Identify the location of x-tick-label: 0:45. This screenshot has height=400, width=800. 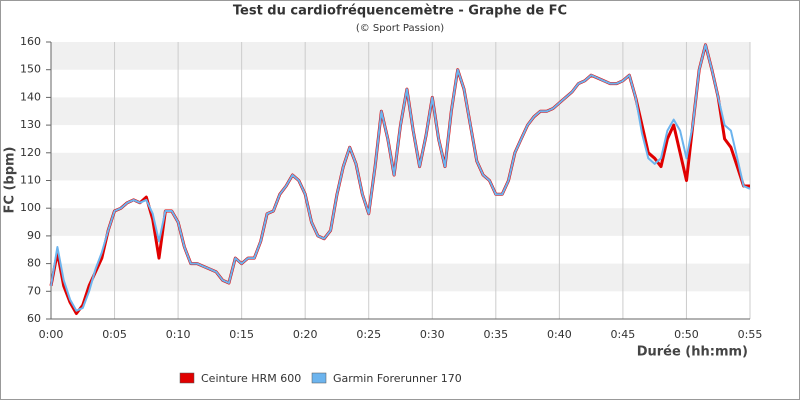
(623, 334).